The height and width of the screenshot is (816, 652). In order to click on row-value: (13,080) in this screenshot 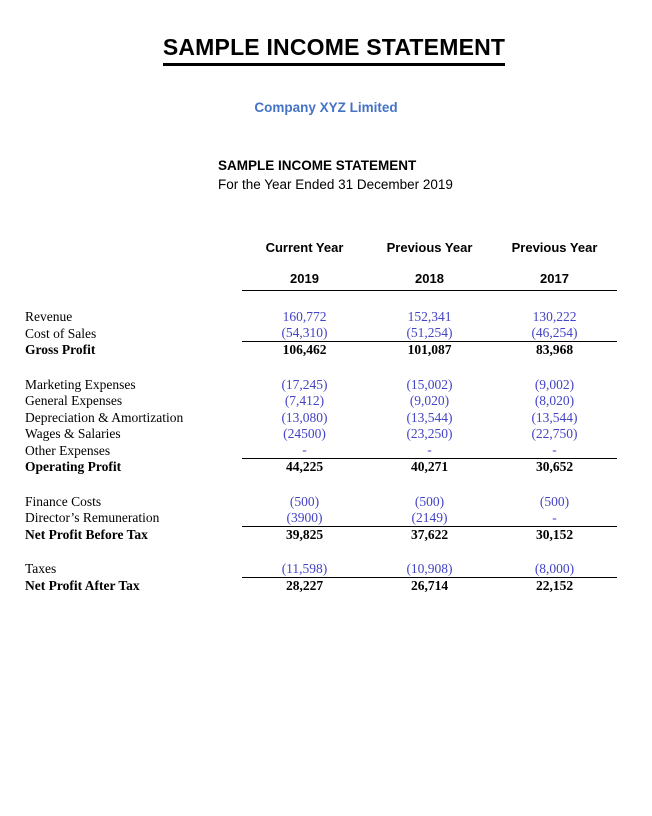, I will do `click(304, 417)`.